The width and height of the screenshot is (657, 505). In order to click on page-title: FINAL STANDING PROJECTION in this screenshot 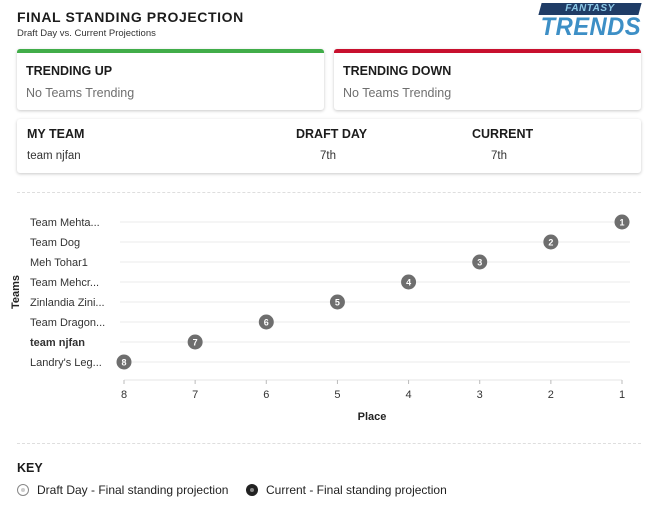, I will do `click(130, 17)`.